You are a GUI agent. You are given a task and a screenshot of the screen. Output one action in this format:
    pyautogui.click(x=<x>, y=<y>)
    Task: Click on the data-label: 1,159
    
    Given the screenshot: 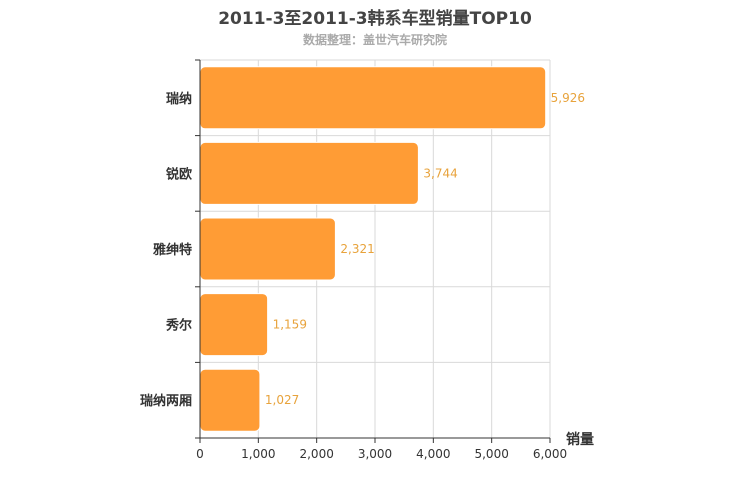 What is the action you would take?
    pyautogui.click(x=290, y=325)
    